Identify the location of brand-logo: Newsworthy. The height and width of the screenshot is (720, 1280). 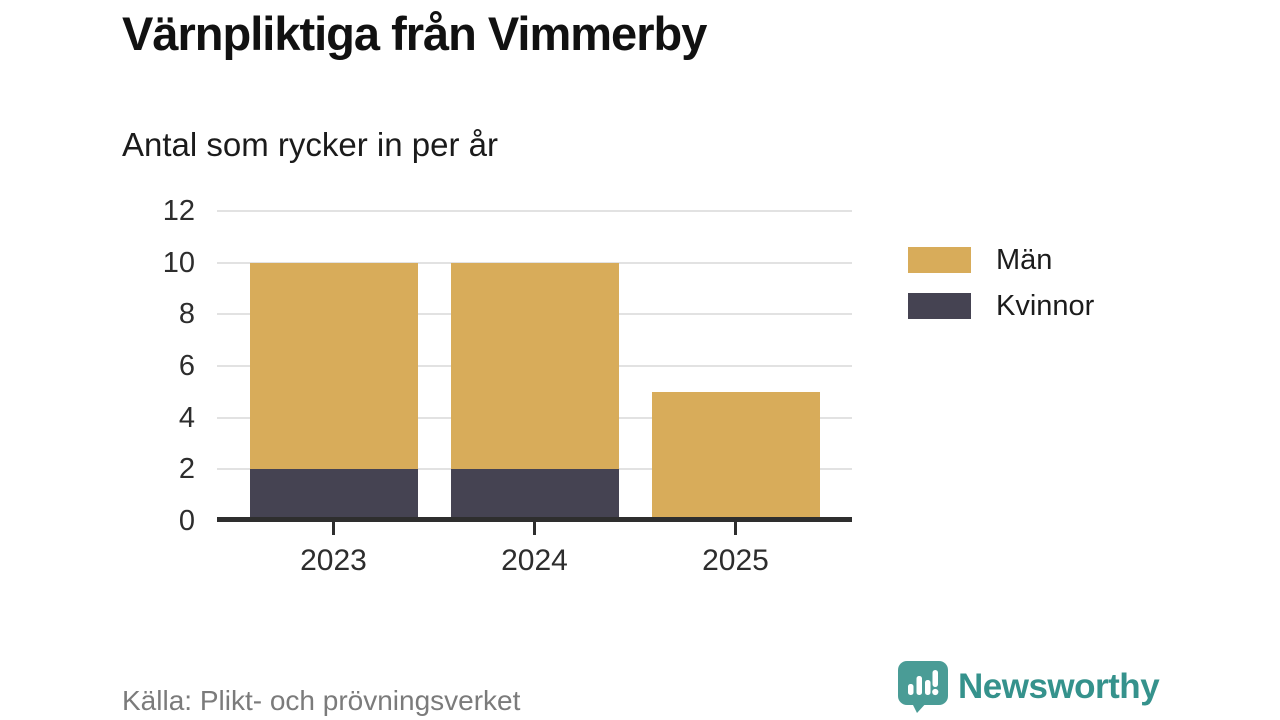
(1029, 687).